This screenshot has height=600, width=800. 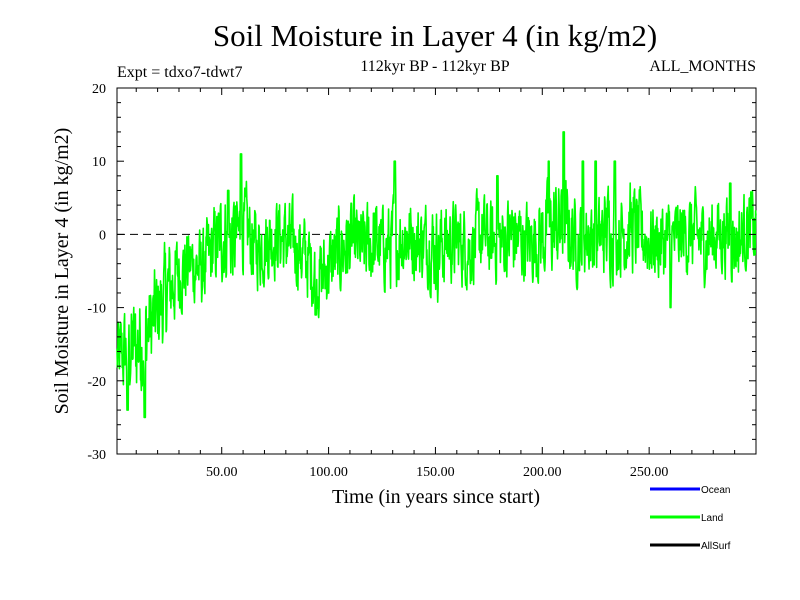 What do you see at coordinates (179, 72) in the screenshot?
I see `experiment-label: Expt = tdxo7-tdwt7` at bounding box center [179, 72].